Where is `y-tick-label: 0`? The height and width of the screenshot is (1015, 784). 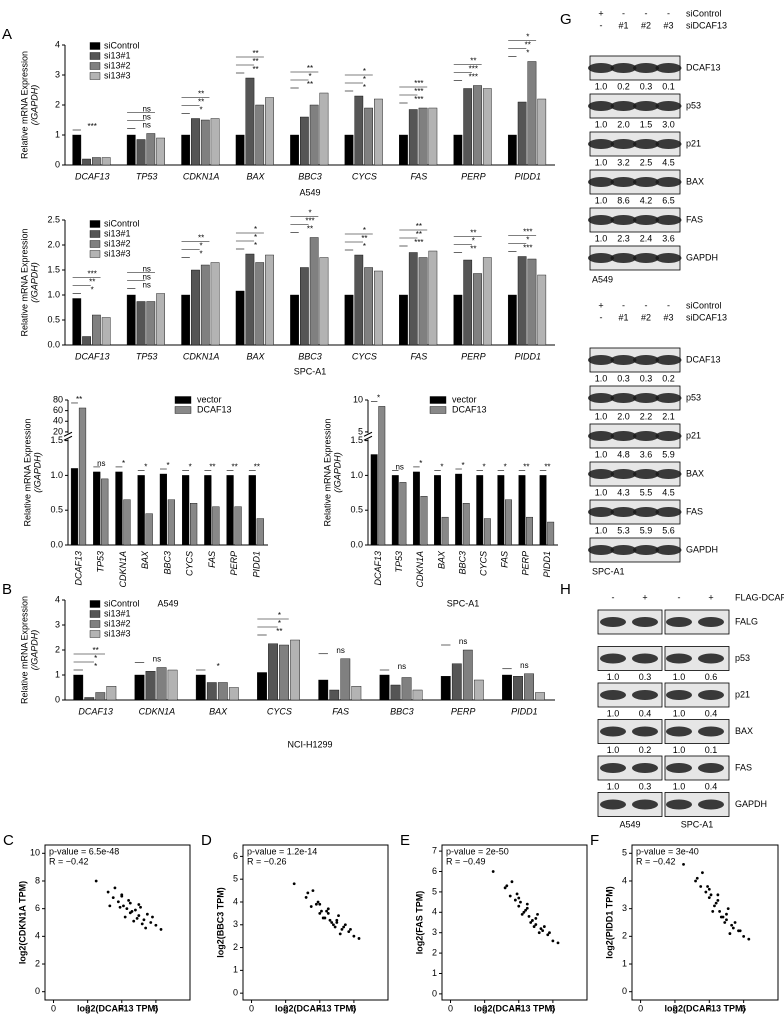 y-tick-label: 0 is located at coordinates (235, 993).